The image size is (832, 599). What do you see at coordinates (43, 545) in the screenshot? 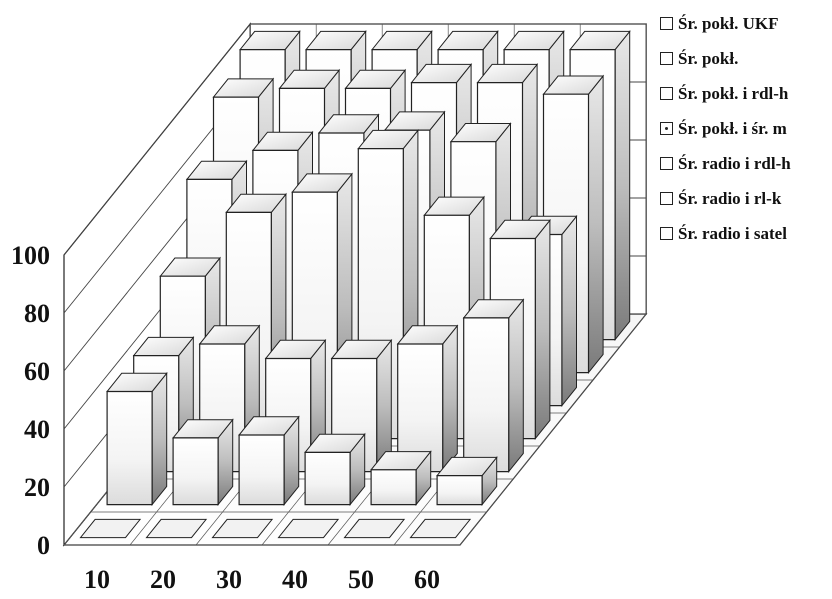
I see `y-tick-label: 0` at bounding box center [43, 545].